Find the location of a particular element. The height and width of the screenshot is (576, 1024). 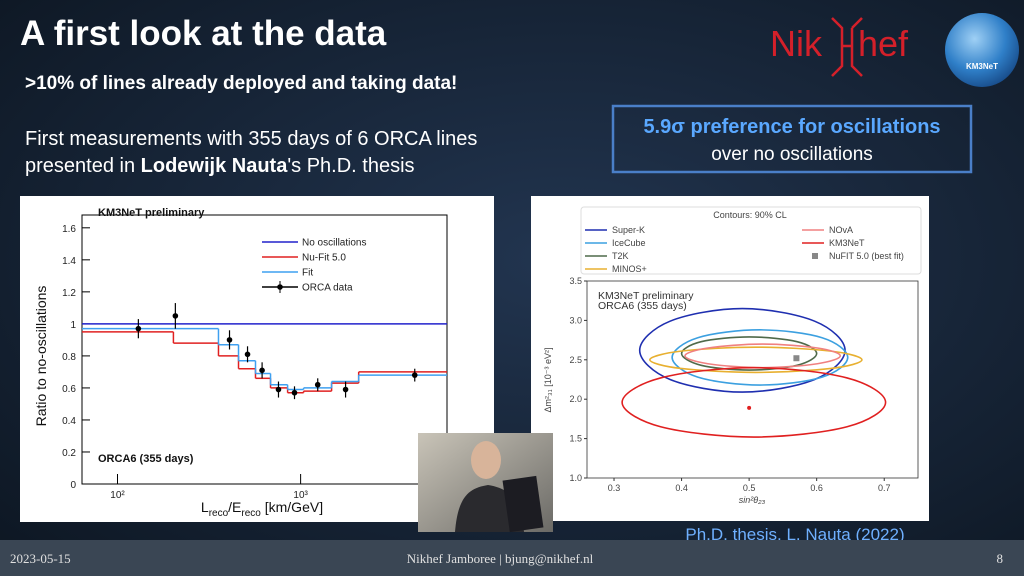

y-tick-label: 1 is located at coordinates (73, 325).